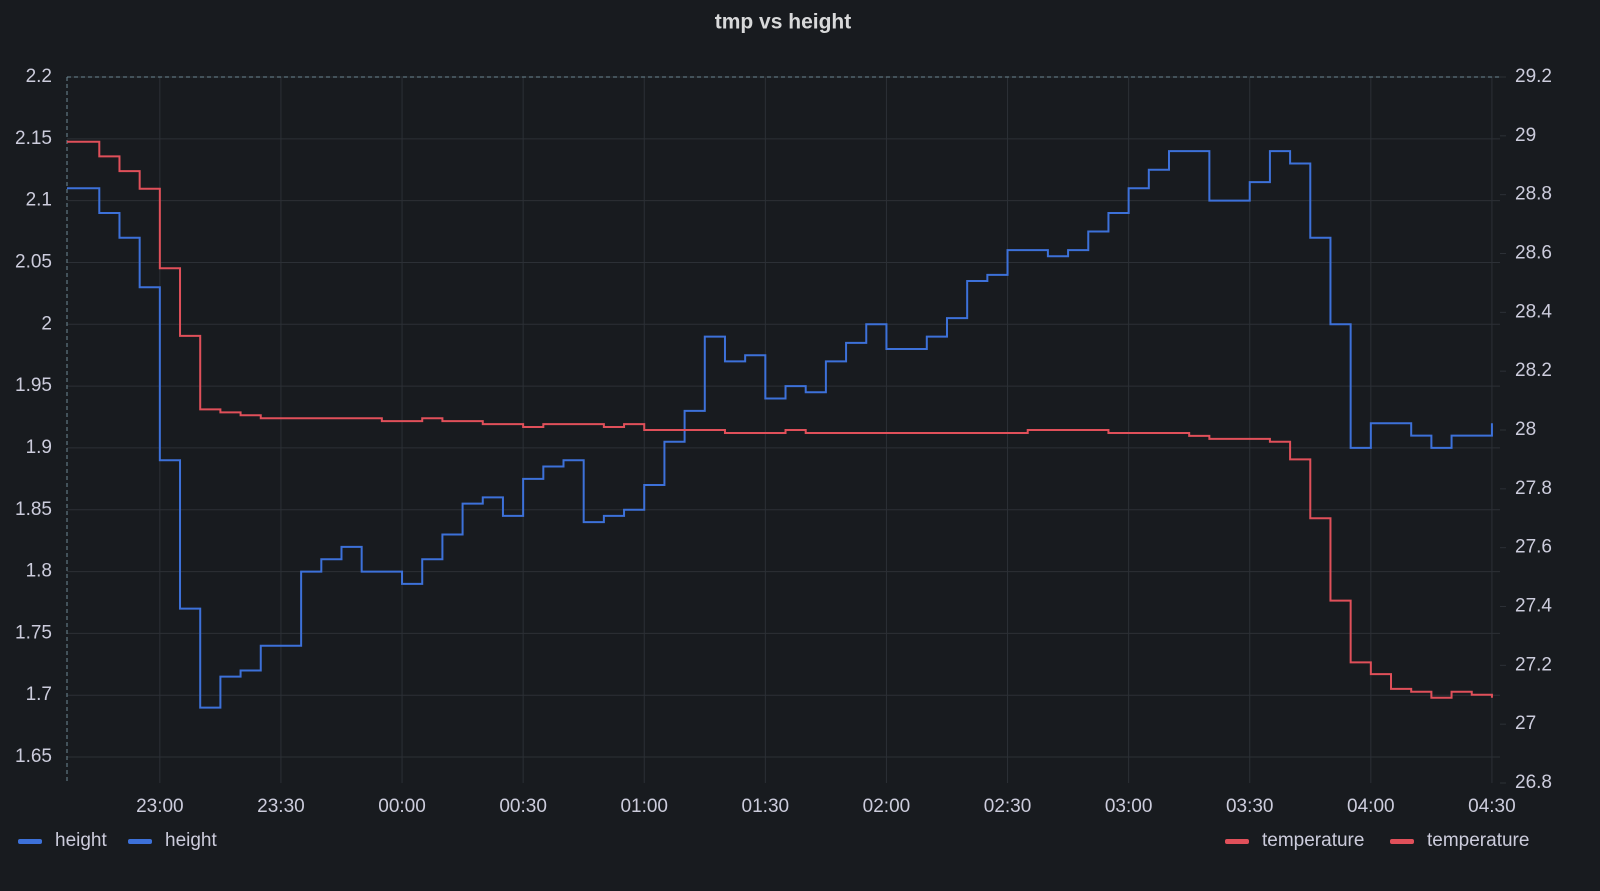  What do you see at coordinates (160, 806) in the screenshot?
I see `x-tick-label: 23:00` at bounding box center [160, 806].